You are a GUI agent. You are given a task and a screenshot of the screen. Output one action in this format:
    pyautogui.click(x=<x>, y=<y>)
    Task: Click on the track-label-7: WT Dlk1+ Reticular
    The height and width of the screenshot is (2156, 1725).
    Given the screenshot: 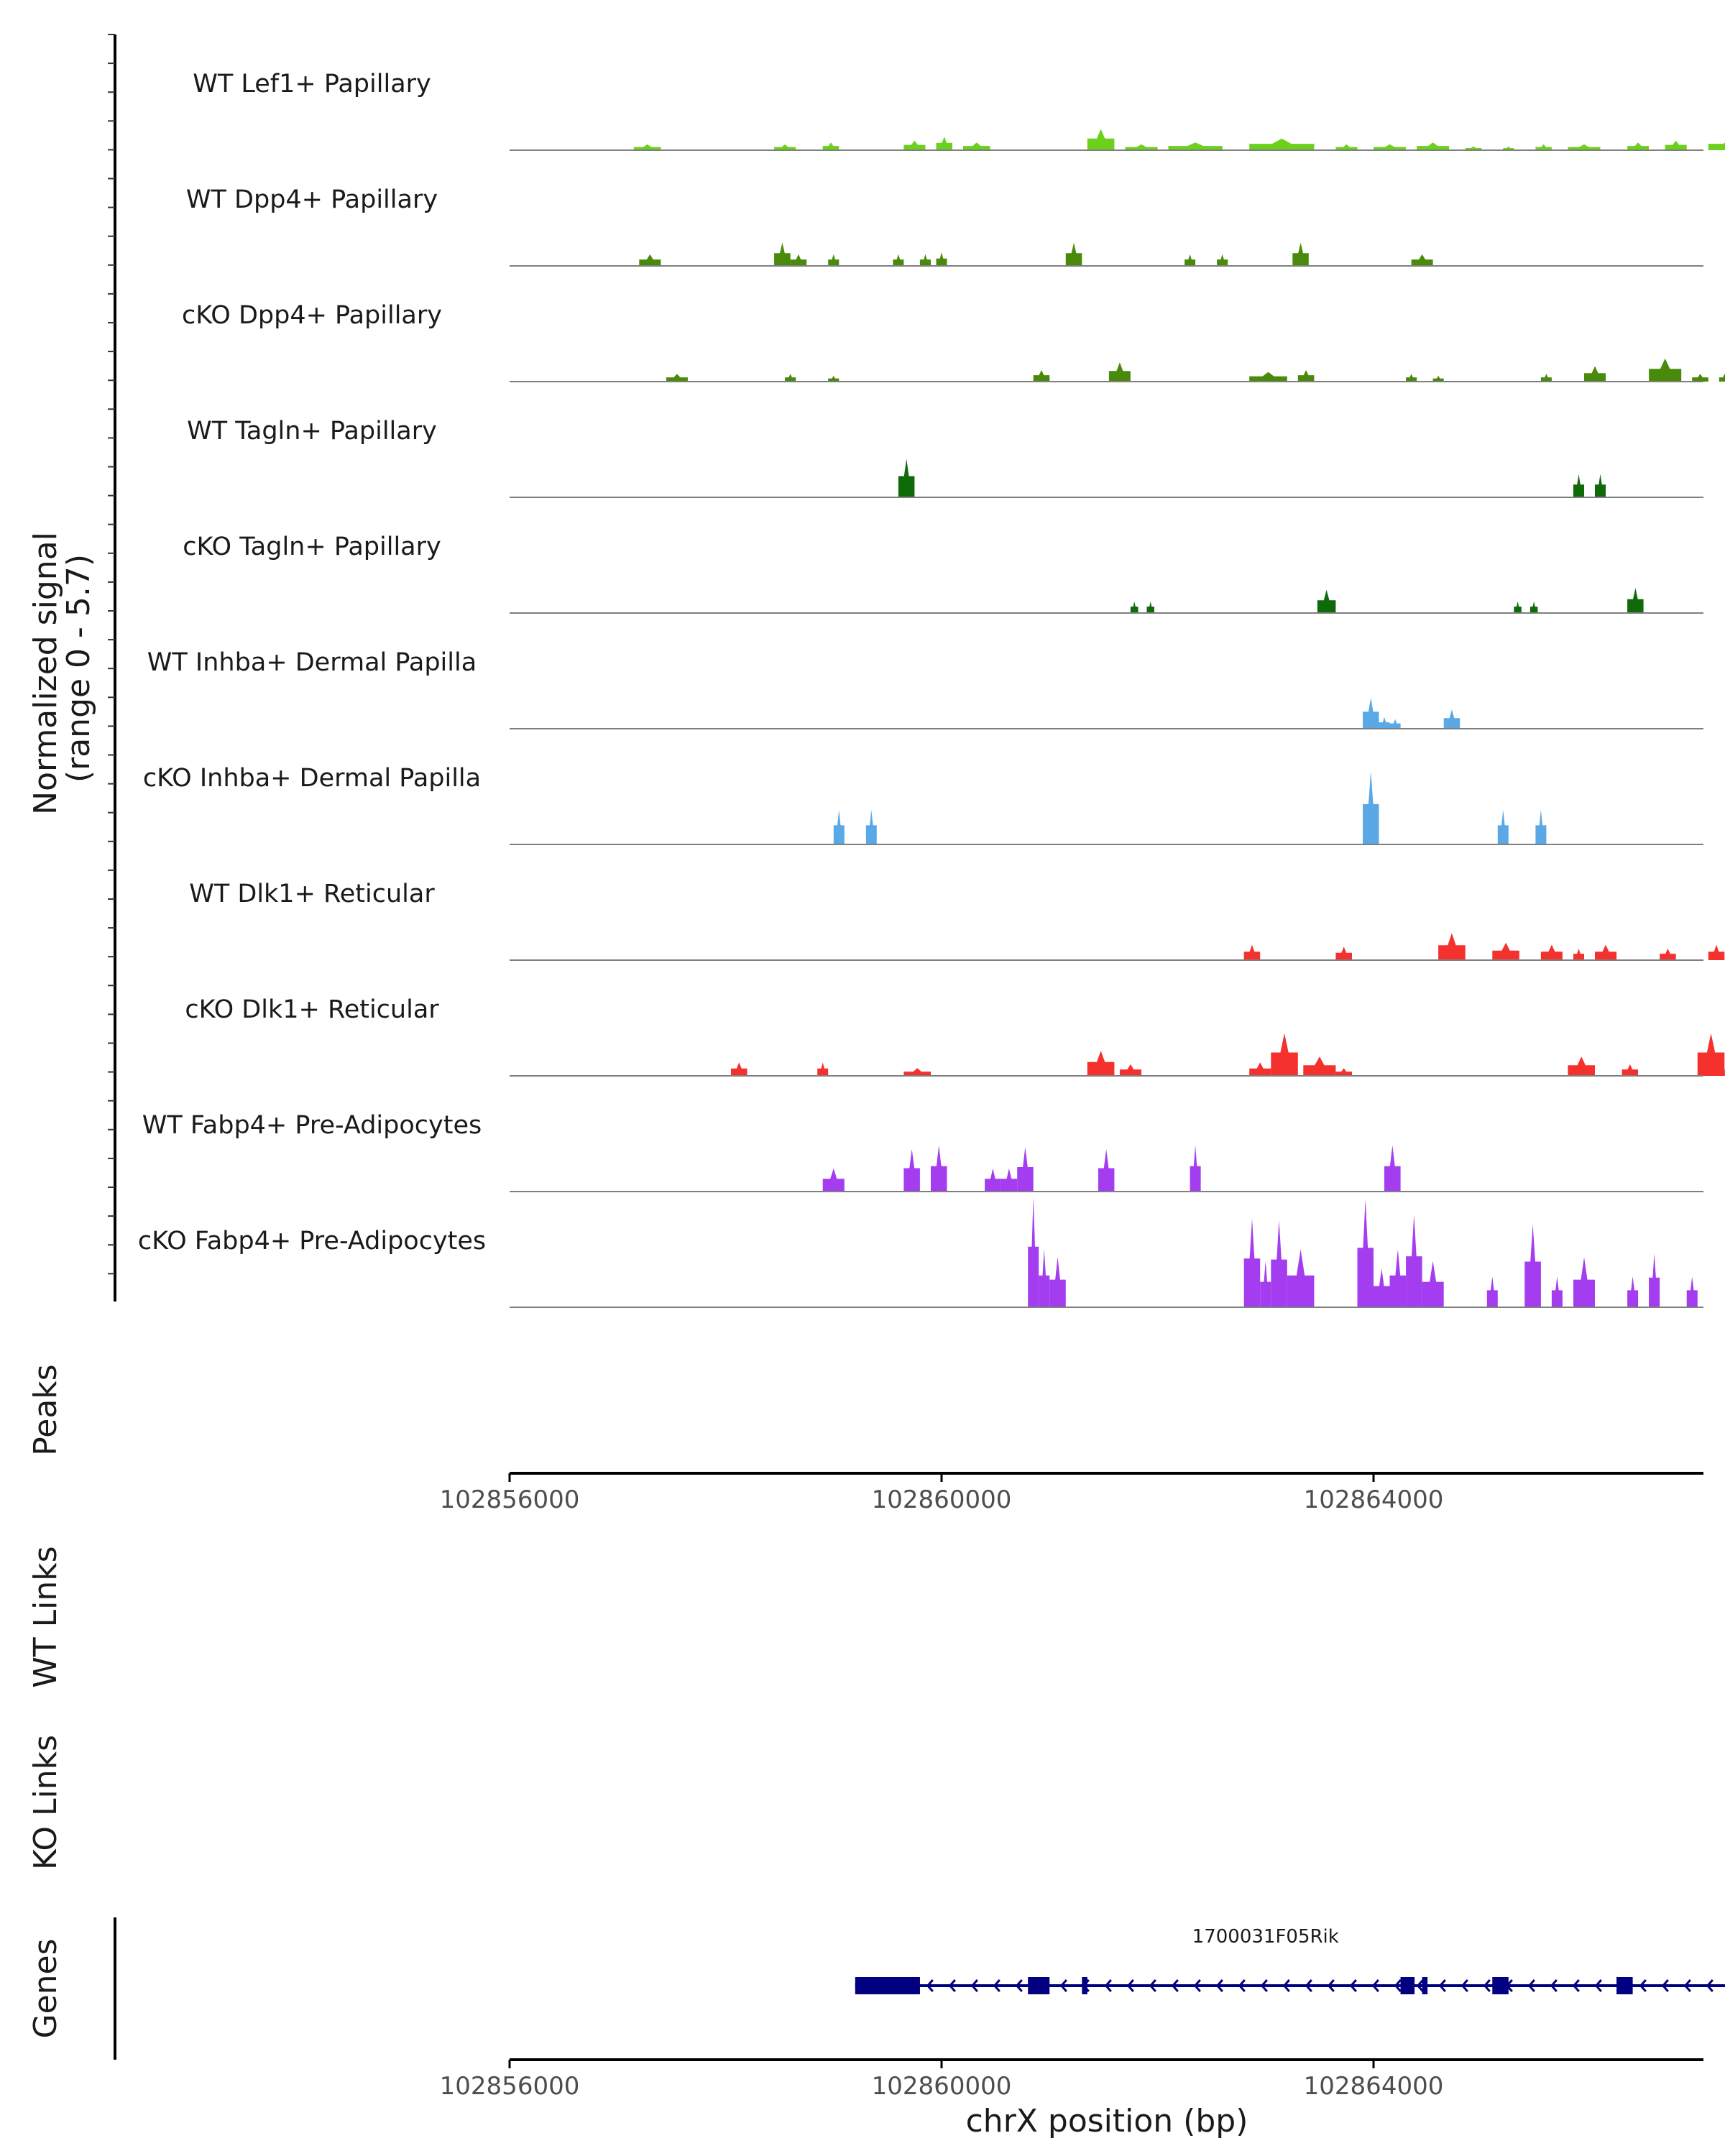 What is the action you would take?
    pyautogui.click(x=312, y=894)
    